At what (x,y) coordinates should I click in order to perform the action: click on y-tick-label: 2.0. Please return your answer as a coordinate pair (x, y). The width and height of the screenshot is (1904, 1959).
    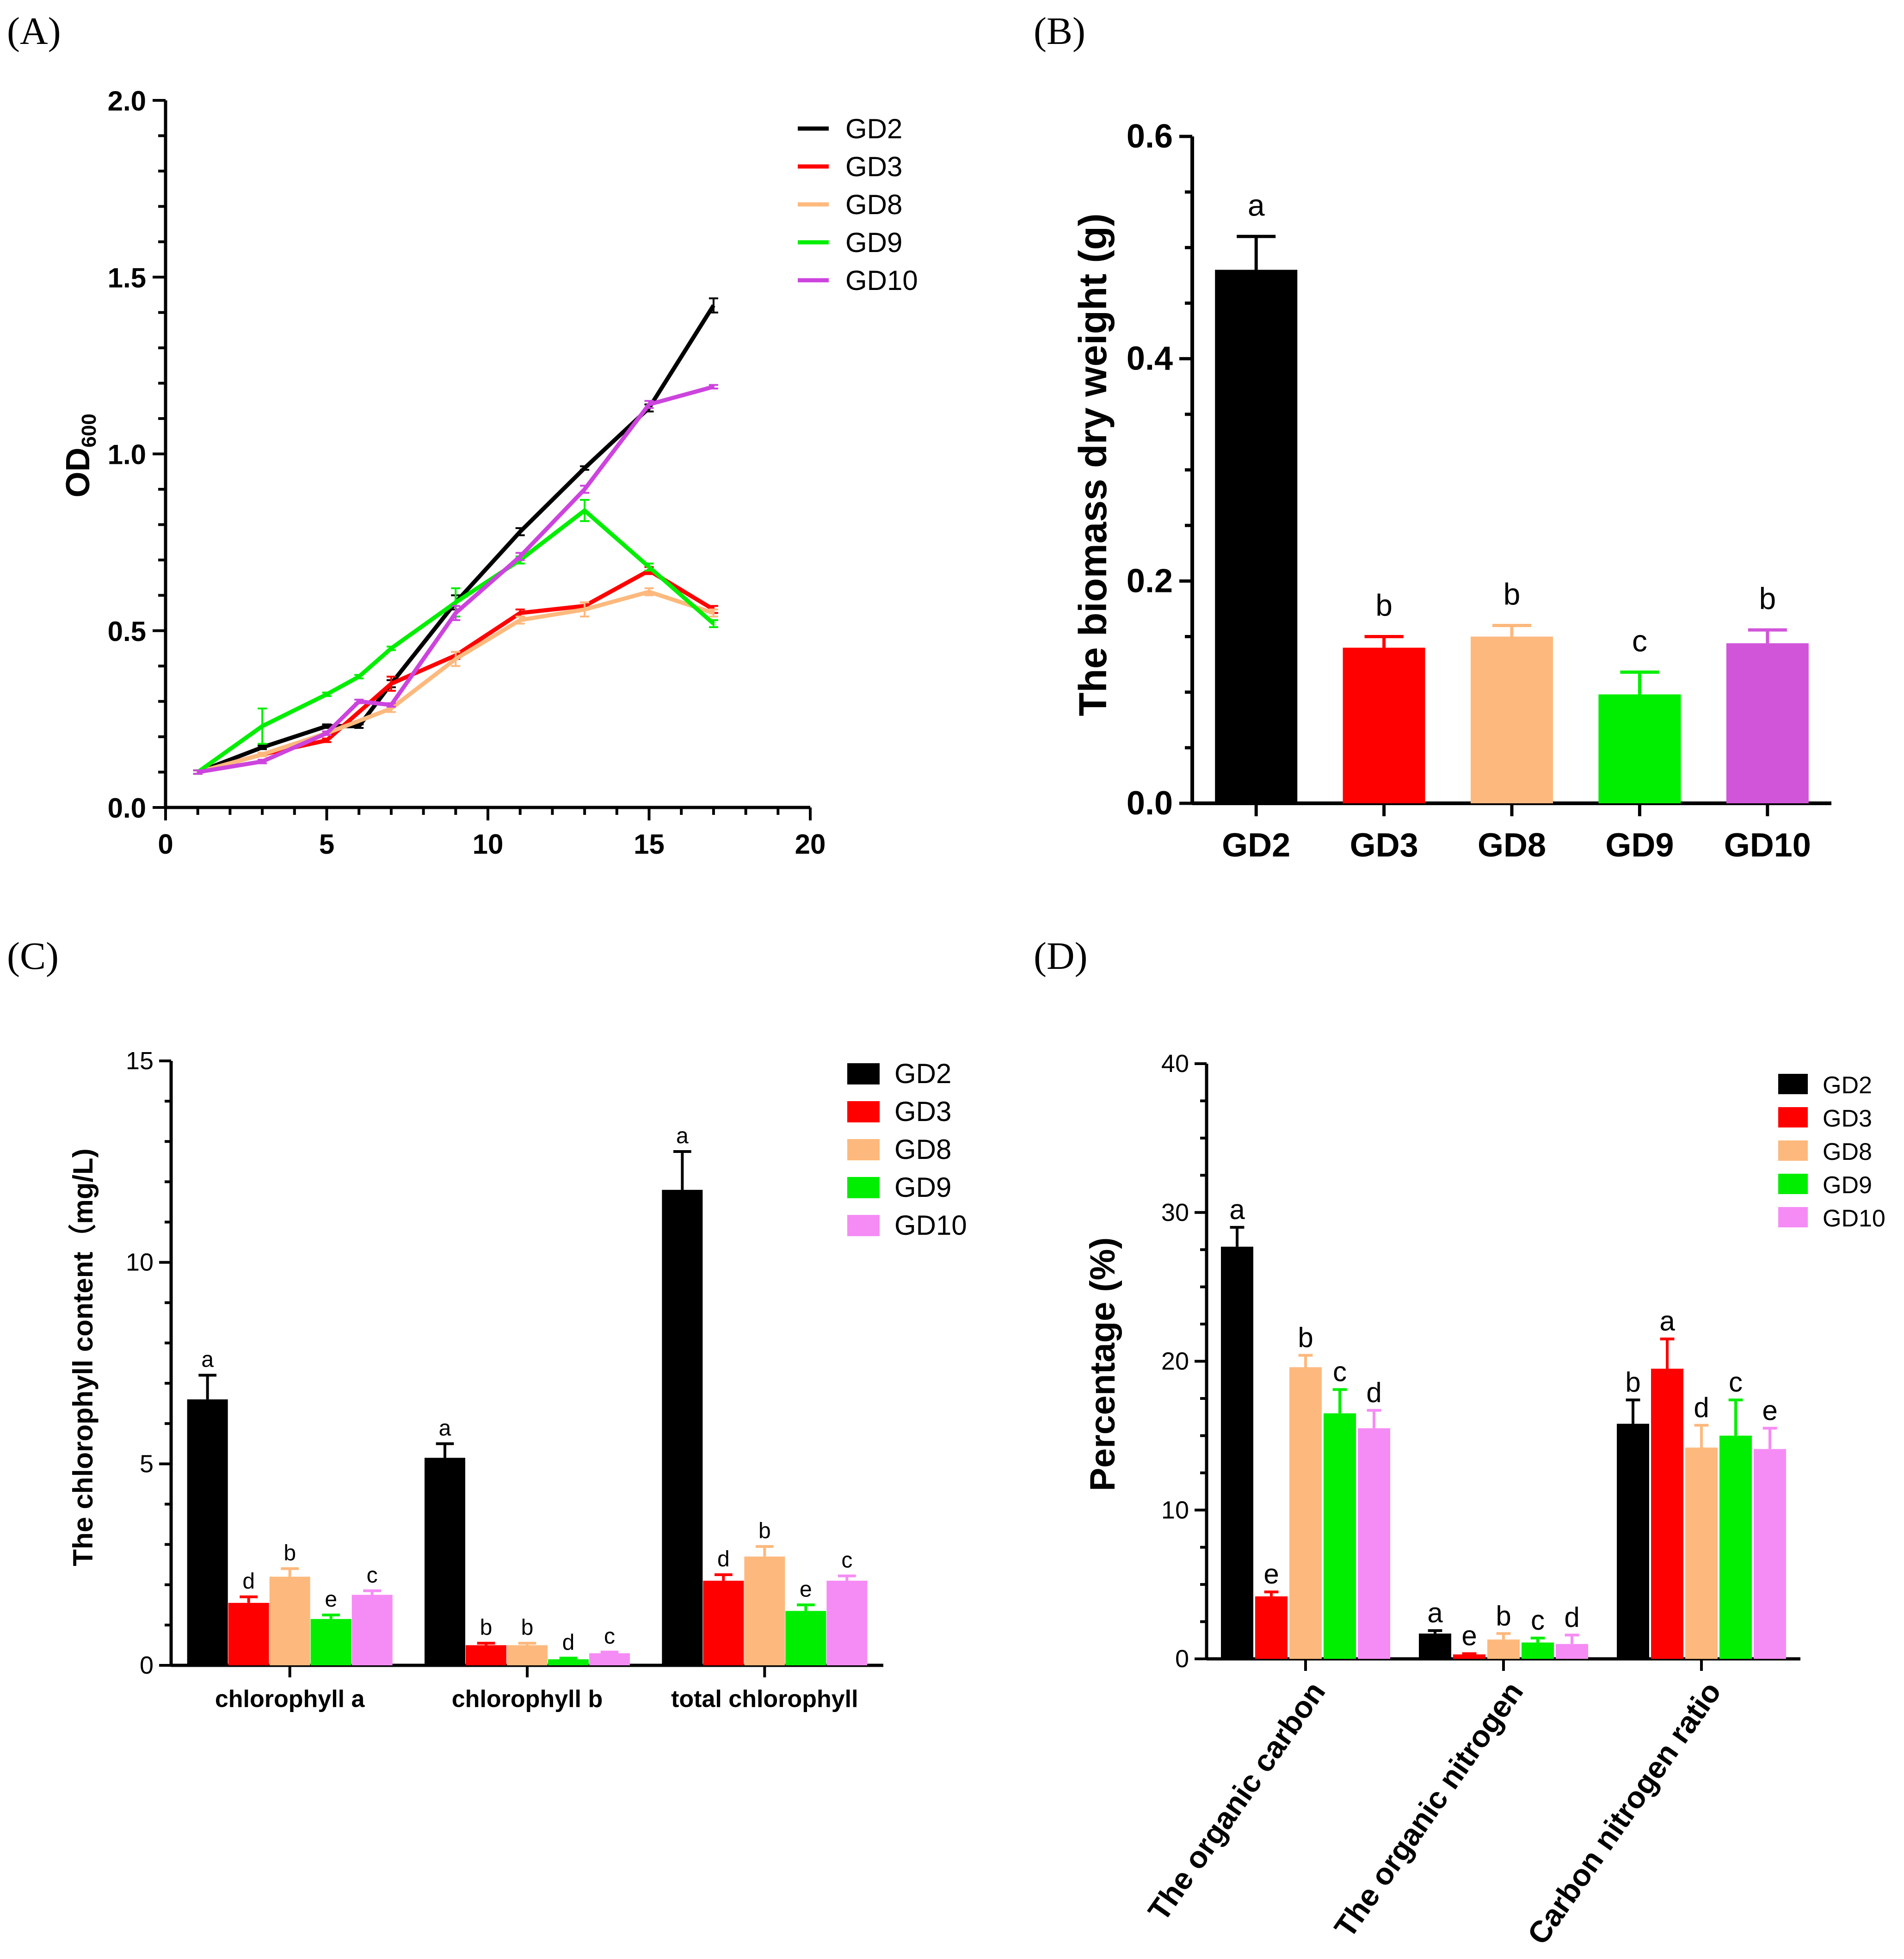
    Looking at the image, I should click on (127, 102).